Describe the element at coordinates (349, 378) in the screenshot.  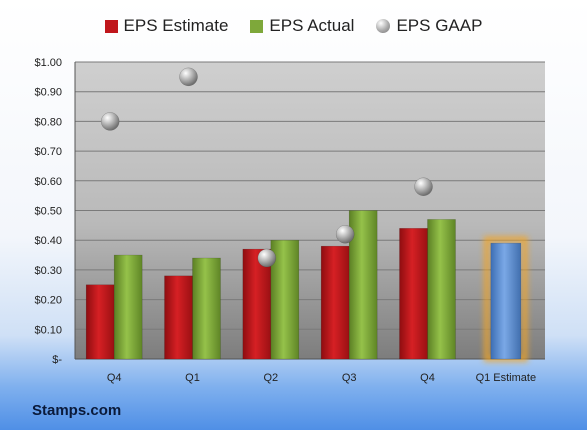
I see `x-tick-label: Q3` at that location.